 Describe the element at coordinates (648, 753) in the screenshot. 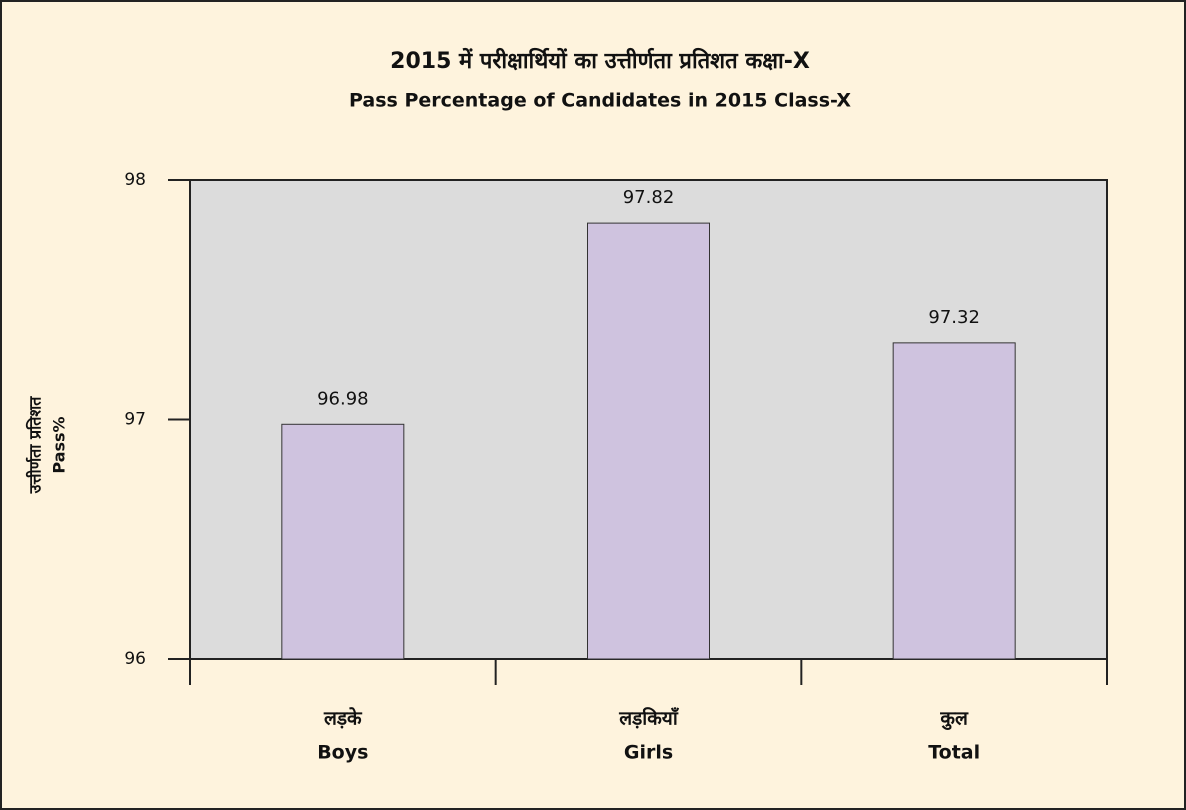

I see `x-tick-label: Girls` at that location.